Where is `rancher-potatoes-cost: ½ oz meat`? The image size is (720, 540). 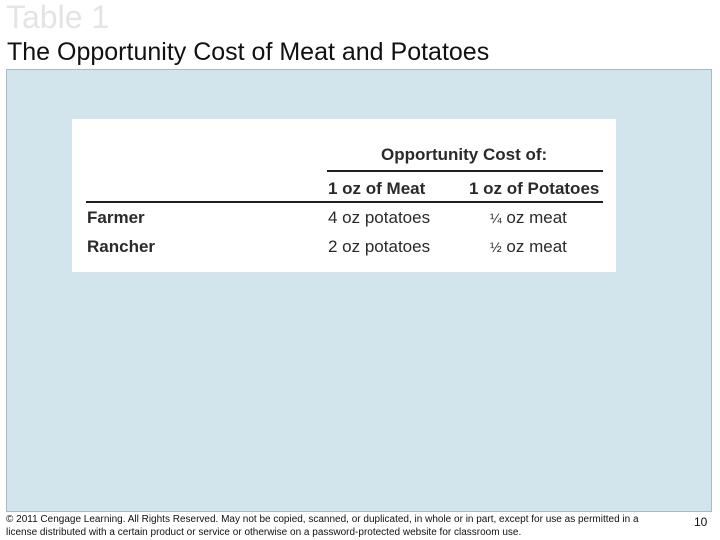 rancher-potatoes-cost: ½ oz meat is located at coordinates (528, 247).